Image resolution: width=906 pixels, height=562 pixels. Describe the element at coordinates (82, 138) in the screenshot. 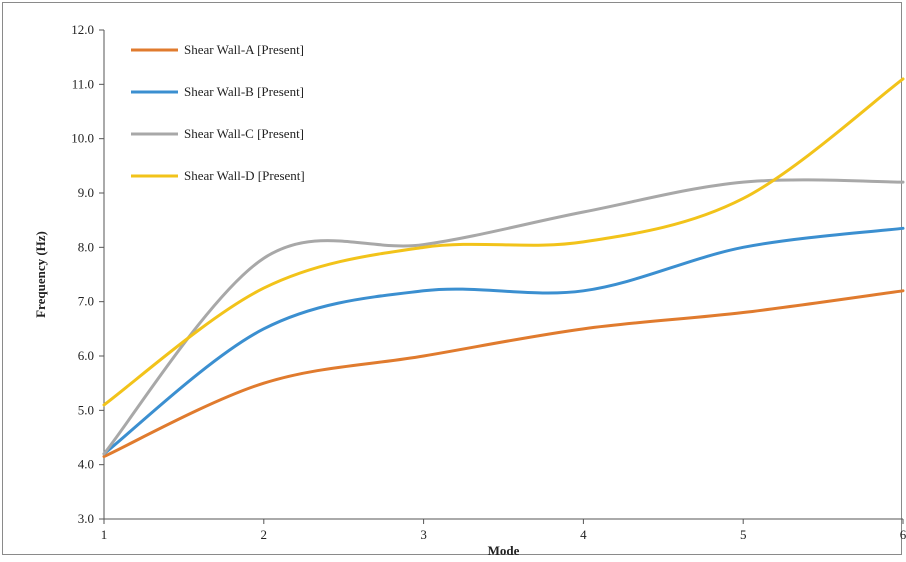

I see `y-tick-label: 10.0` at that location.